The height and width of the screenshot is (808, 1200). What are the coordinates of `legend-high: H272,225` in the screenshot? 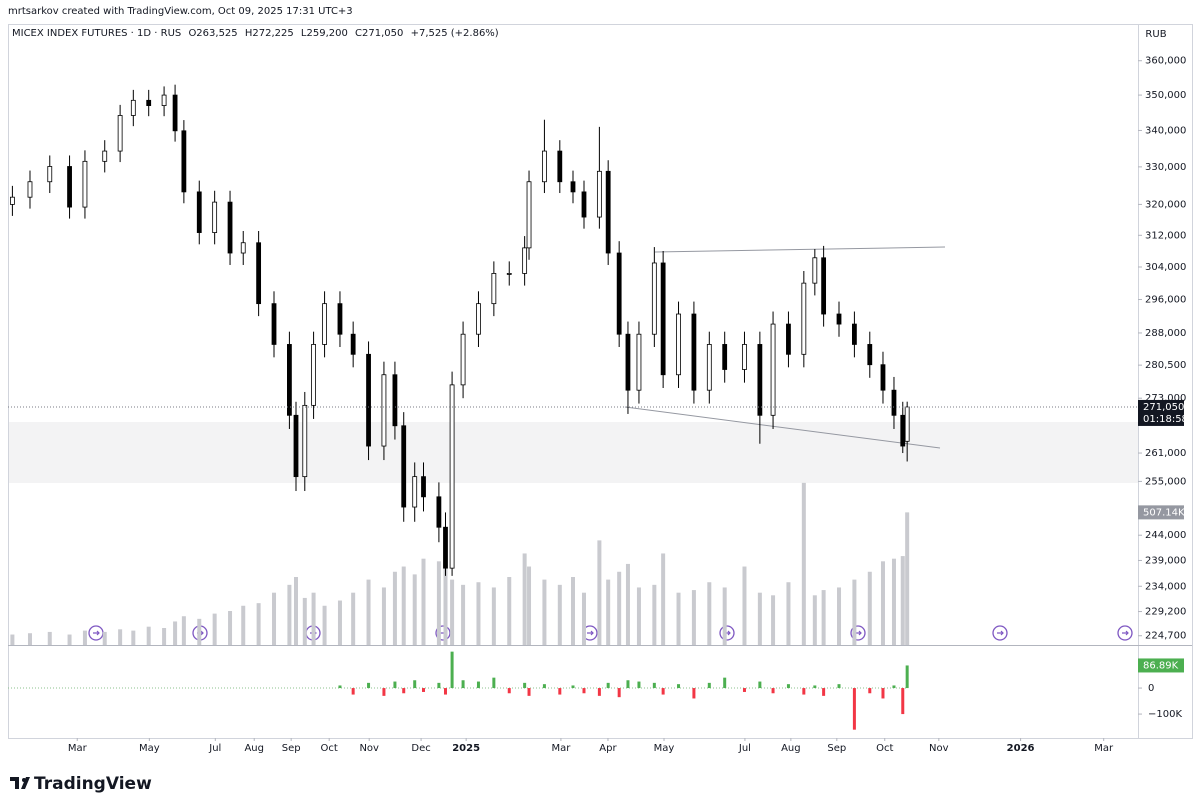 It's located at (269, 33).